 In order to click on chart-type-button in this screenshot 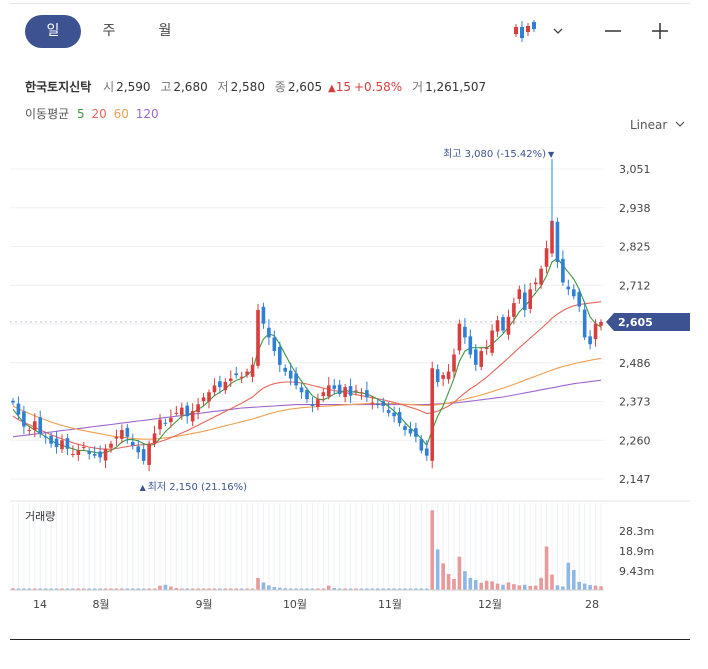, I will do `click(525, 31)`.